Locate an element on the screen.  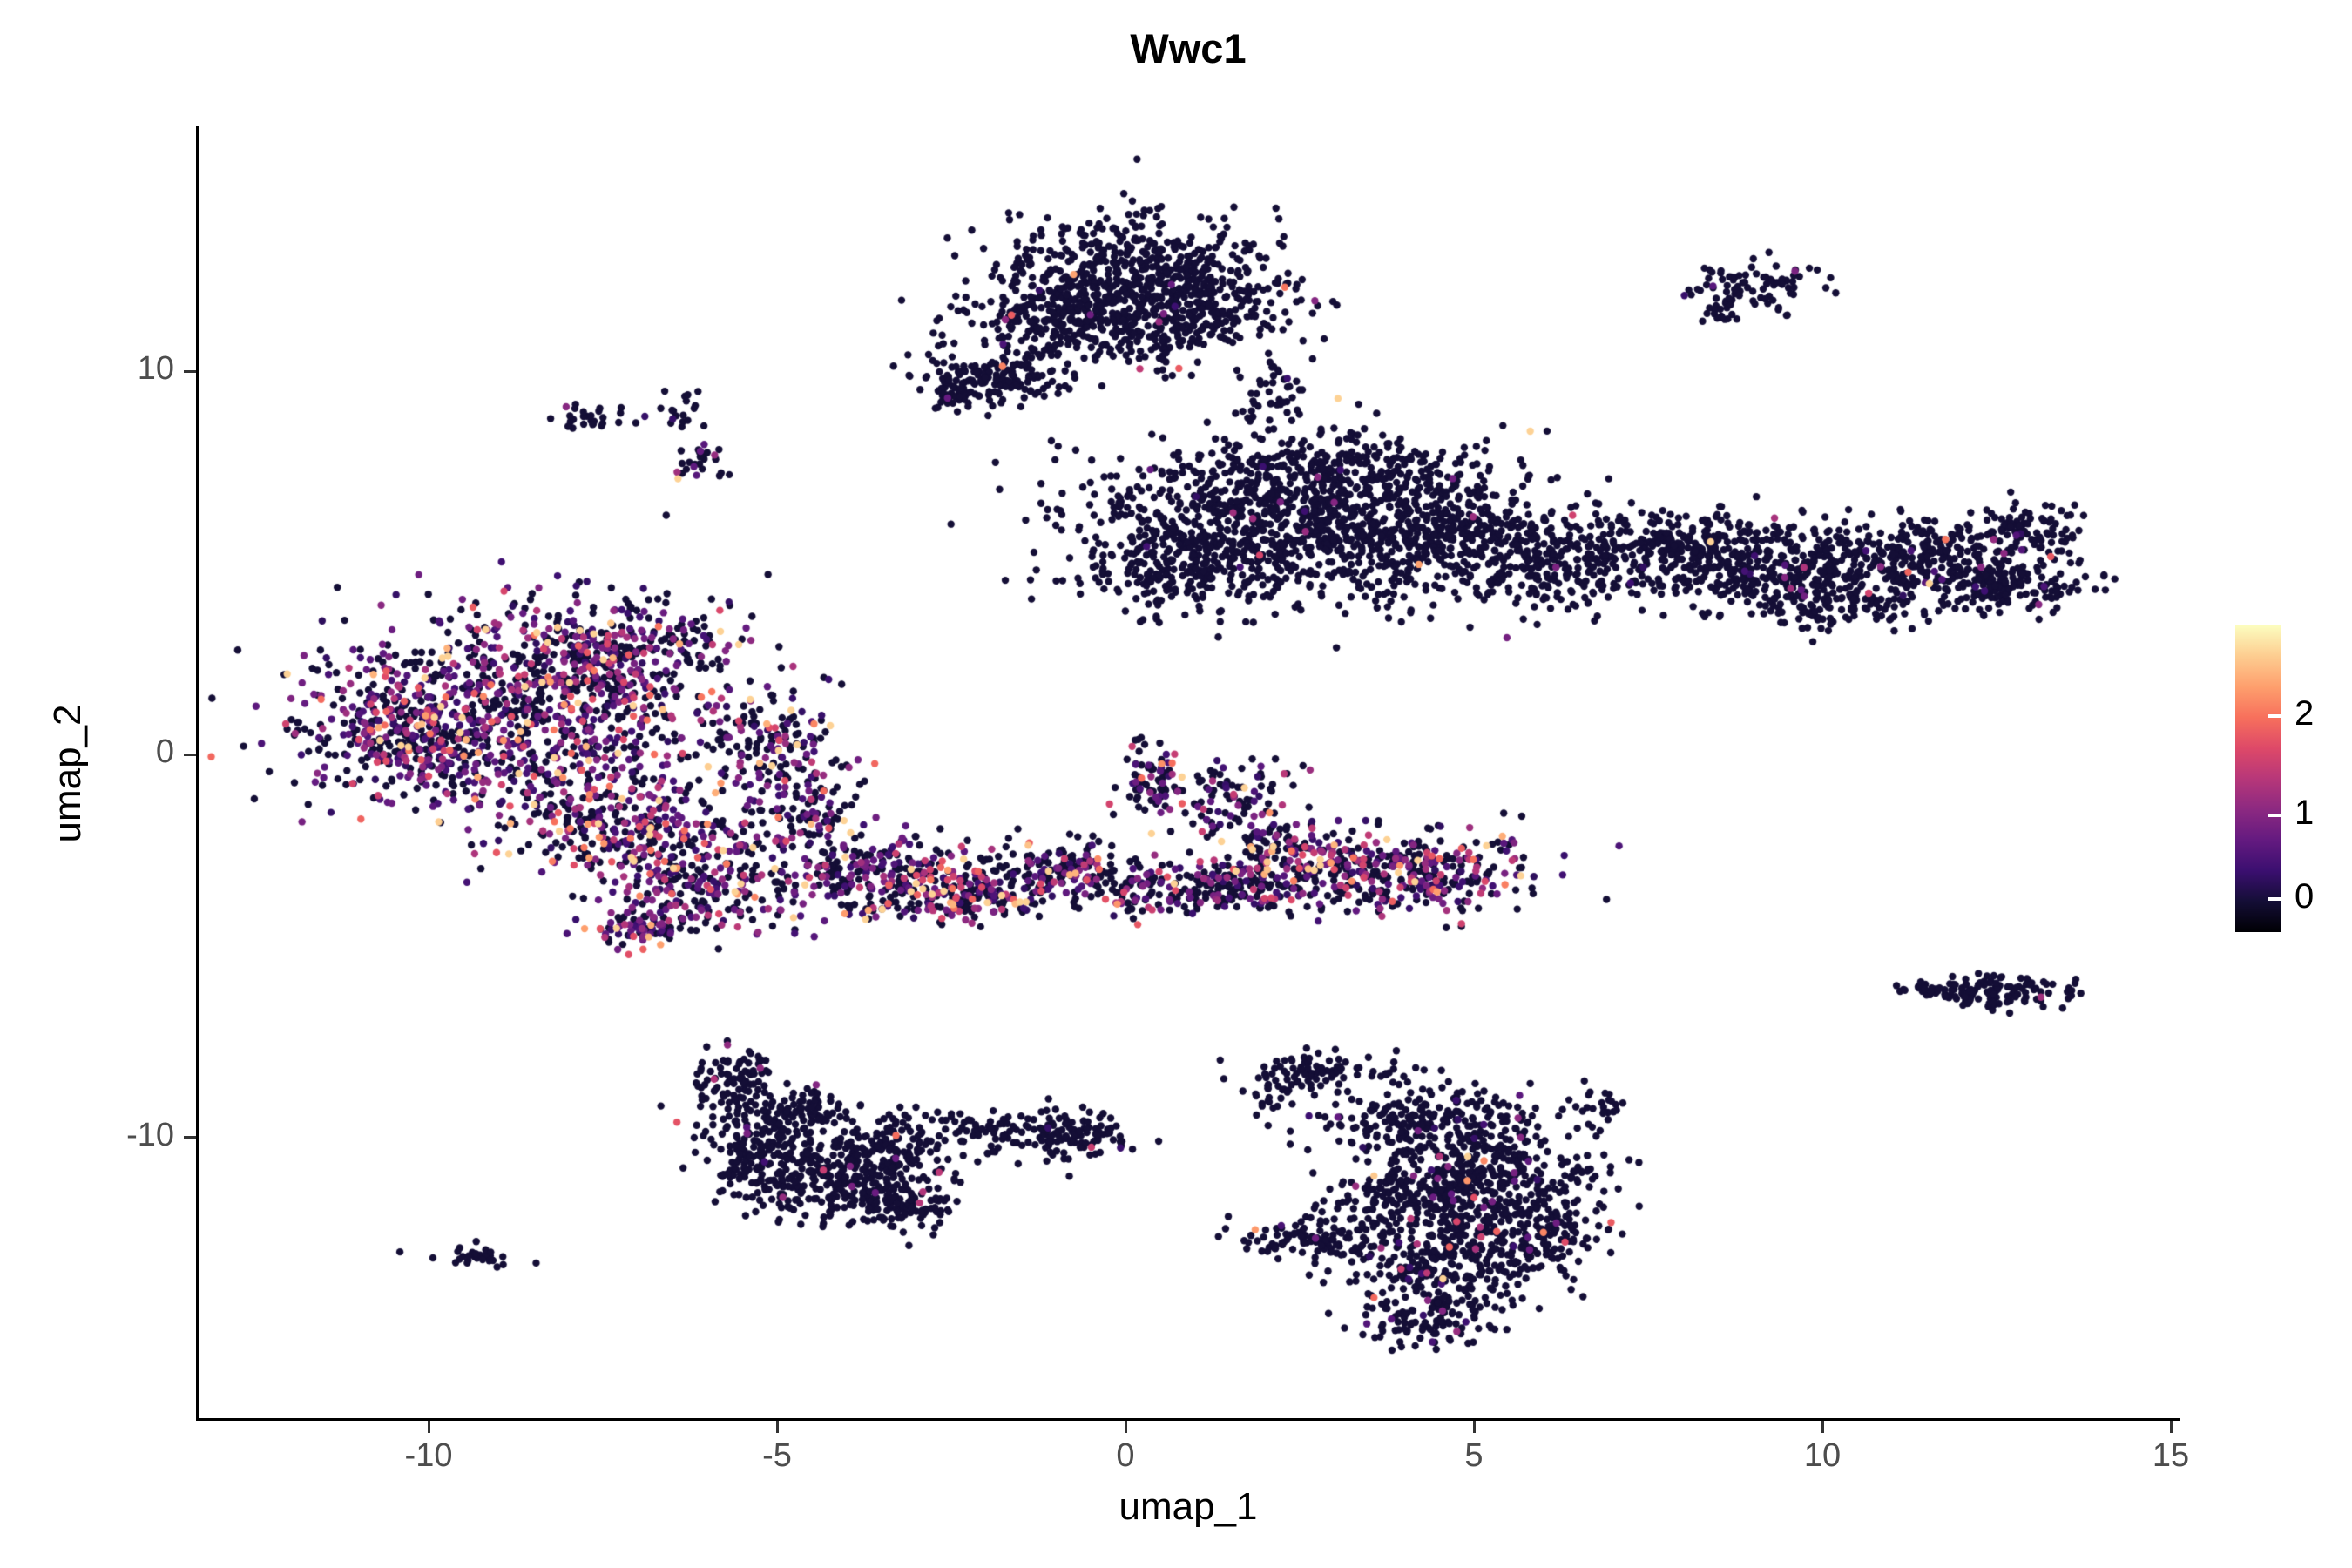
y-axis-line is located at coordinates (198, 773).